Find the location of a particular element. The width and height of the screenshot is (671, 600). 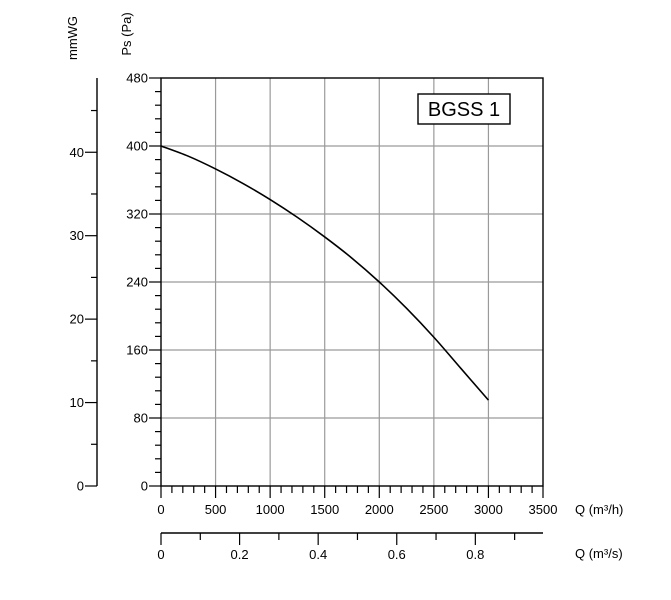

x2-tick-label: 0.2 is located at coordinates (240, 554).